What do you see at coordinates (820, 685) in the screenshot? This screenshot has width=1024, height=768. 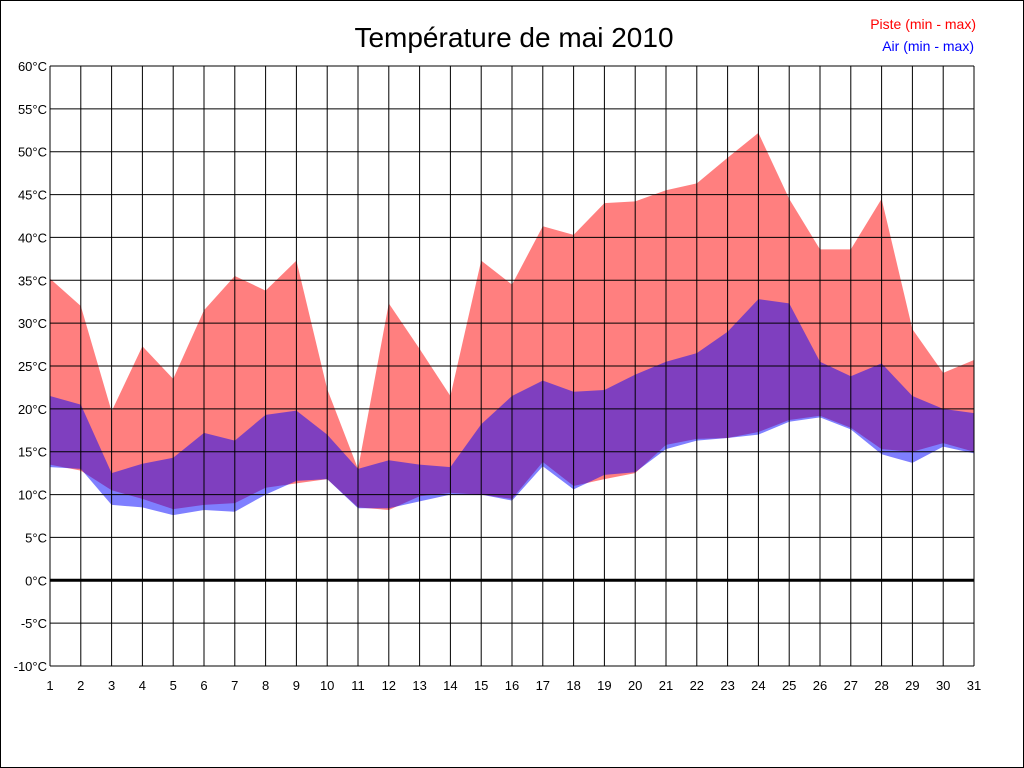 I see `x-tick-label: 26` at bounding box center [820, 685].